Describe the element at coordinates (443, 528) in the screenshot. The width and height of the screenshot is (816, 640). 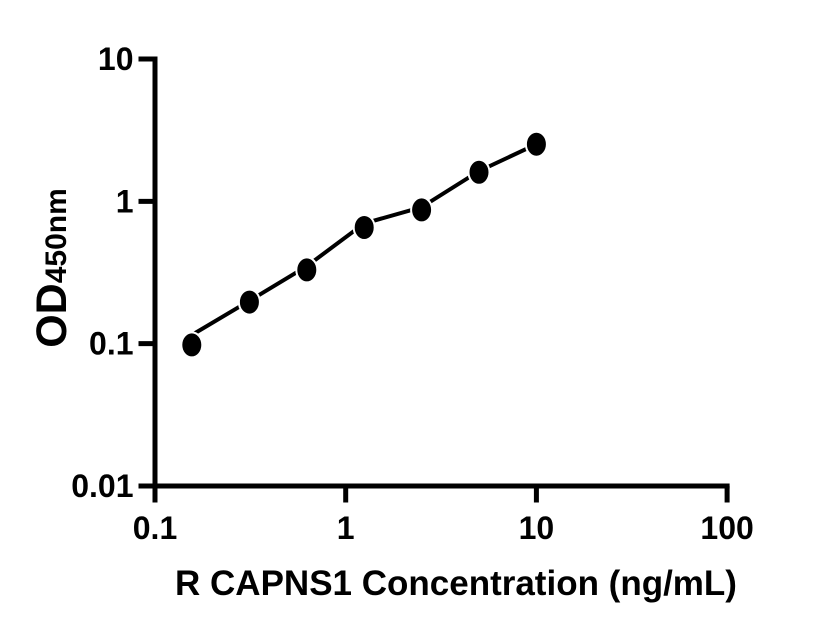
I see `x-axis-tick-labels: 0.1 1 10 100` at that location.